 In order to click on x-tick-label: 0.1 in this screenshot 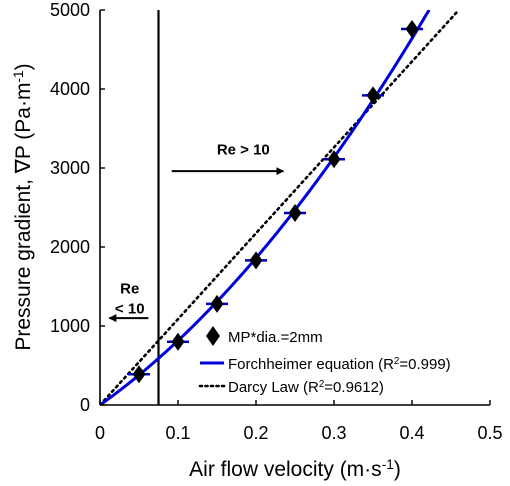, I will do `click(177, 433)`.